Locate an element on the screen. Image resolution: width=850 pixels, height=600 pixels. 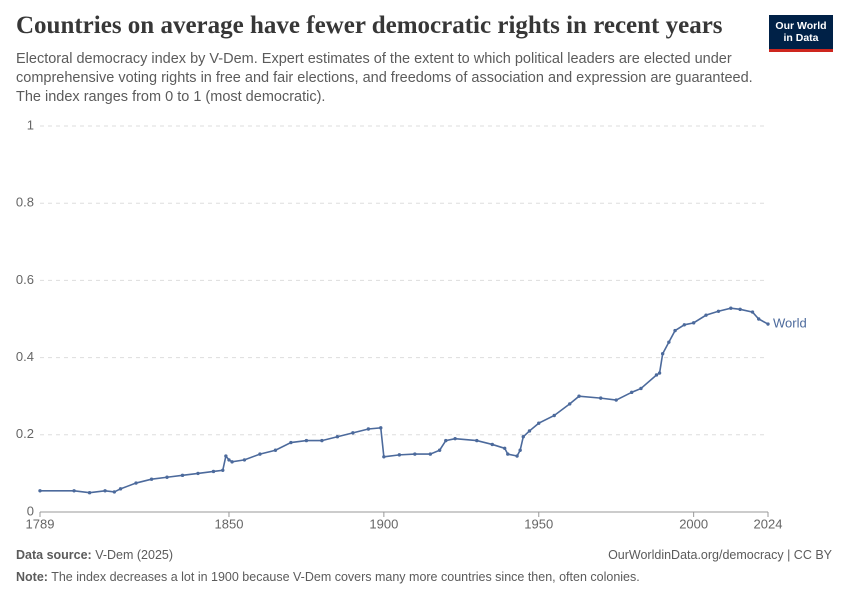
source-label: Data source: is located at coordinates (54, 555).